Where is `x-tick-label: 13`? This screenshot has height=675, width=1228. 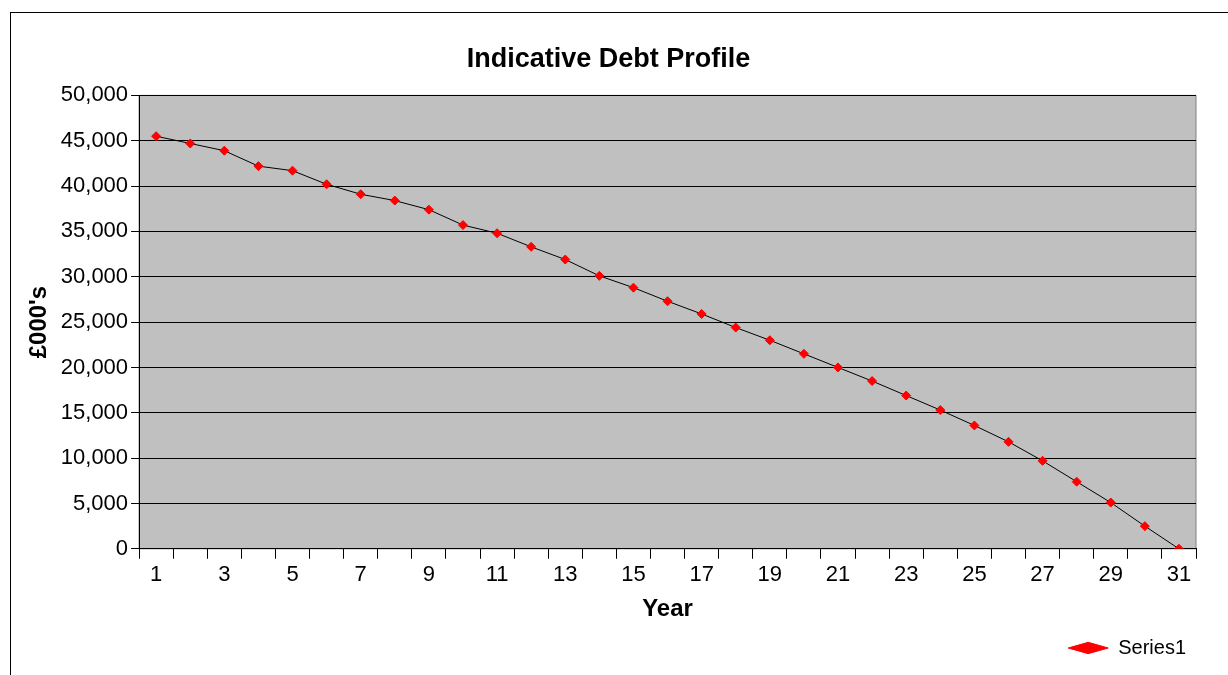
x-tick-label: 13 is located at coordinates (565, 574).